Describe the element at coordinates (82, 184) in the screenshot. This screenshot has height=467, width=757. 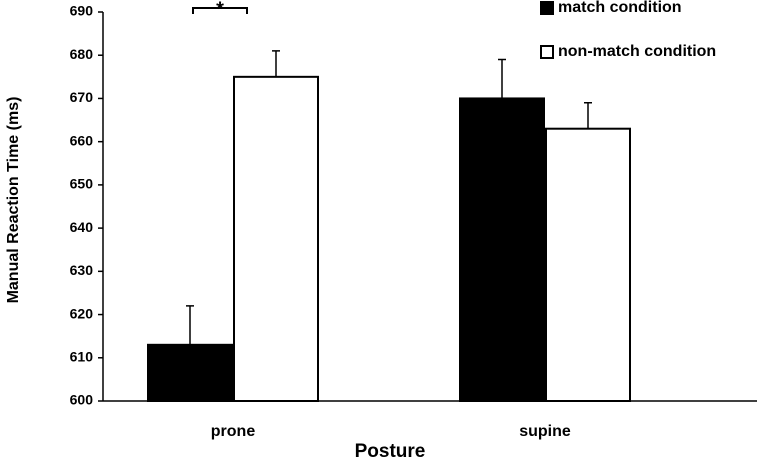
I see `y-tick-label: 650` at that location.